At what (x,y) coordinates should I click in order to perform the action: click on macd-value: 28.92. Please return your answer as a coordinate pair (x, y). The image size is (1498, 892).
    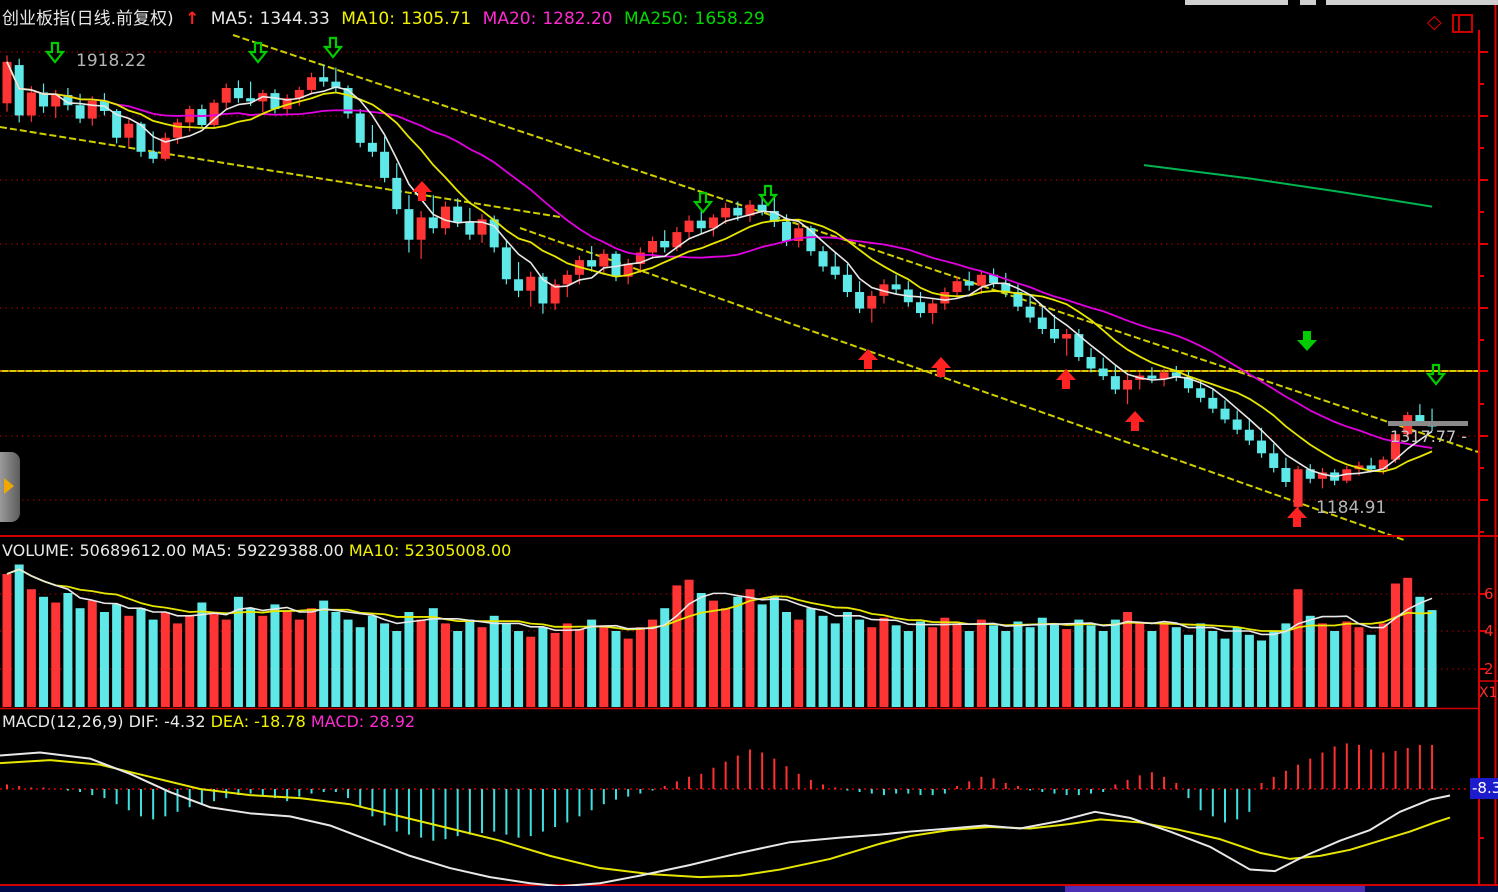
    Looking at the image, I should click on (392, 721).